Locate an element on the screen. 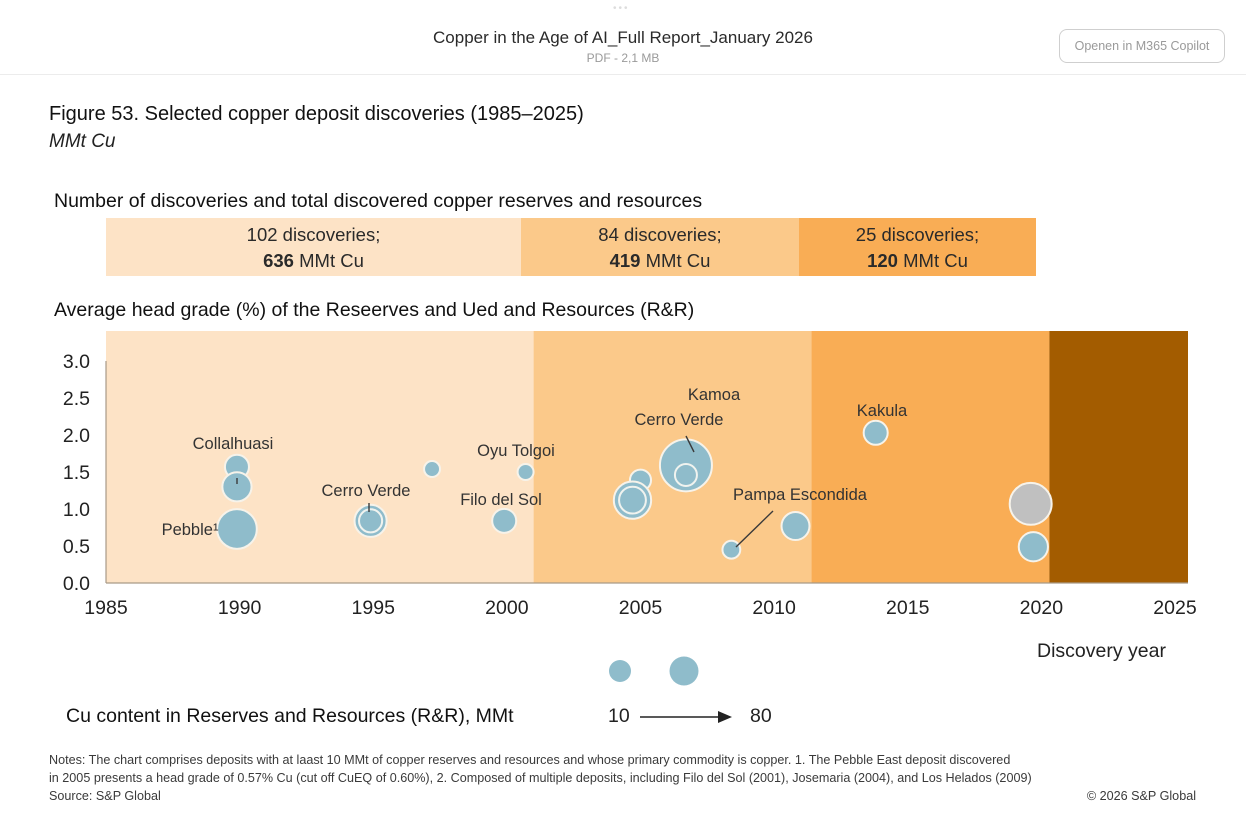 This screenshot has width=1246, height=831. y-tick-label: 2.5 is located at coordinates (76, 399).